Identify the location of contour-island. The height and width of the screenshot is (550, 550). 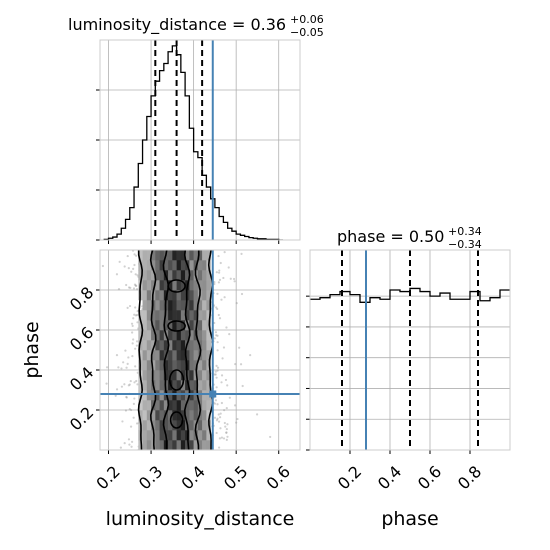
(176, 420).